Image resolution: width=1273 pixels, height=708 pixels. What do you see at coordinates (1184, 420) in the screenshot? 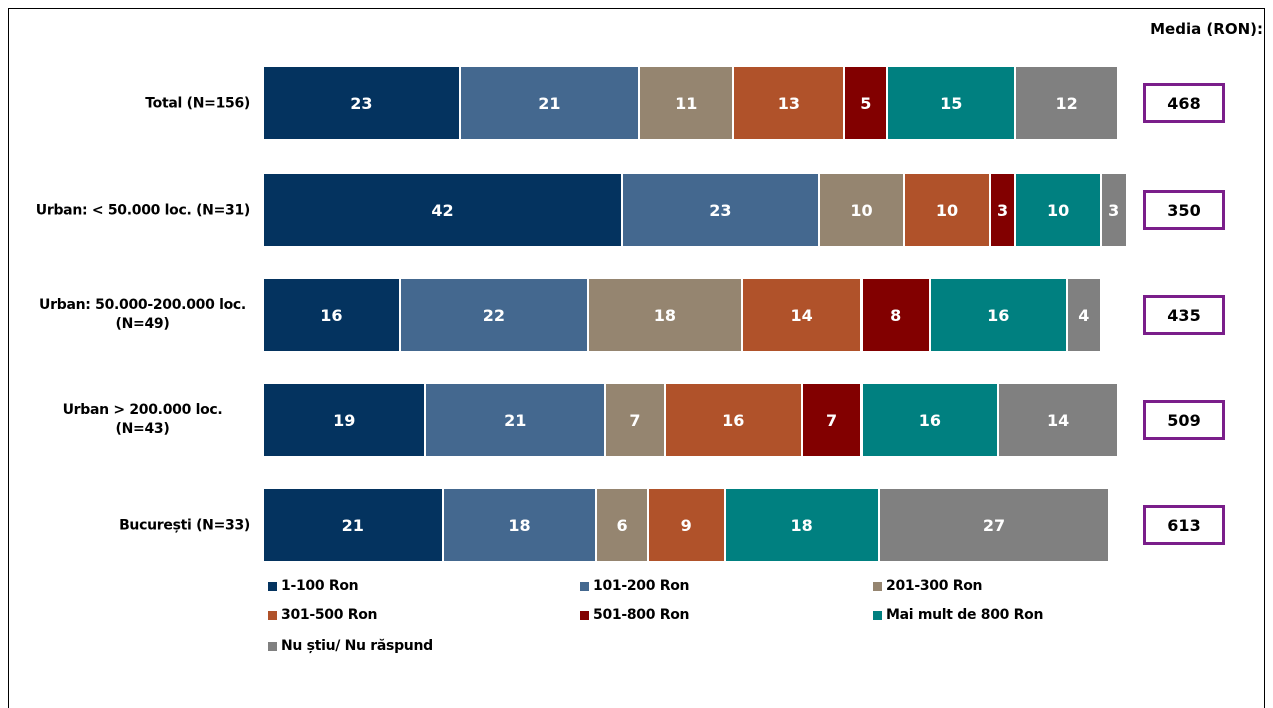
I see `media-value: 509` at bounding box center [1184, 420].